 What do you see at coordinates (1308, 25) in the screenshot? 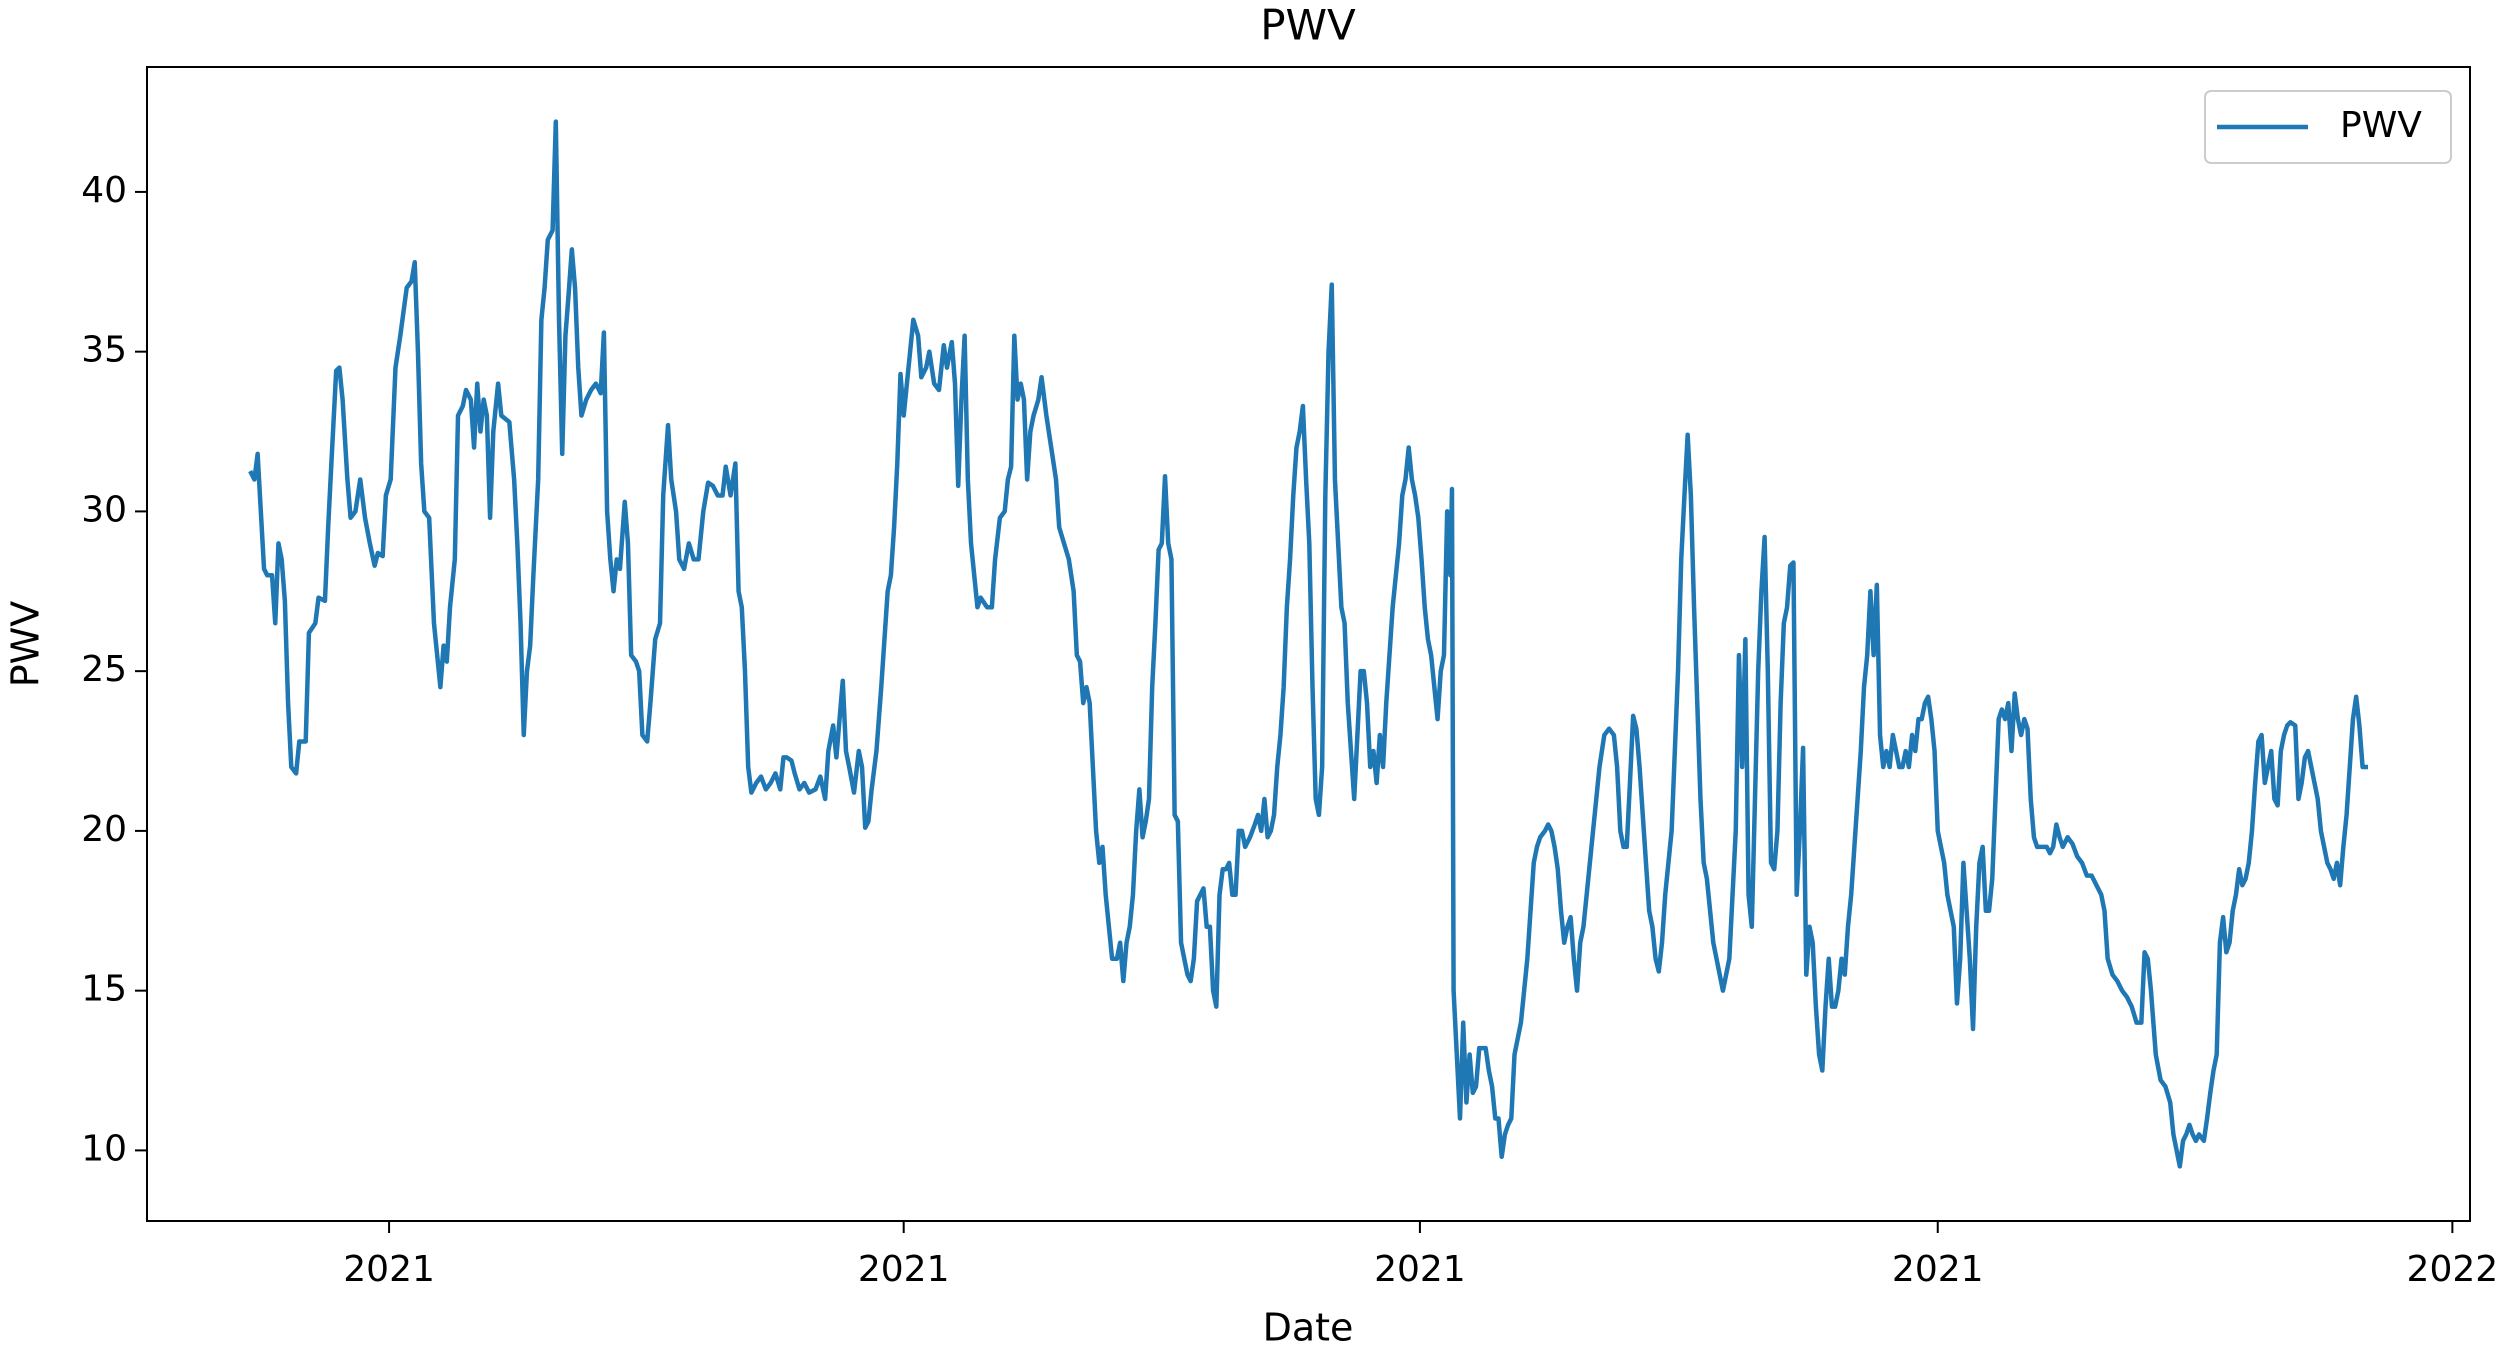
I see `chart-title: PWV` at bounding box center [1308, 25].